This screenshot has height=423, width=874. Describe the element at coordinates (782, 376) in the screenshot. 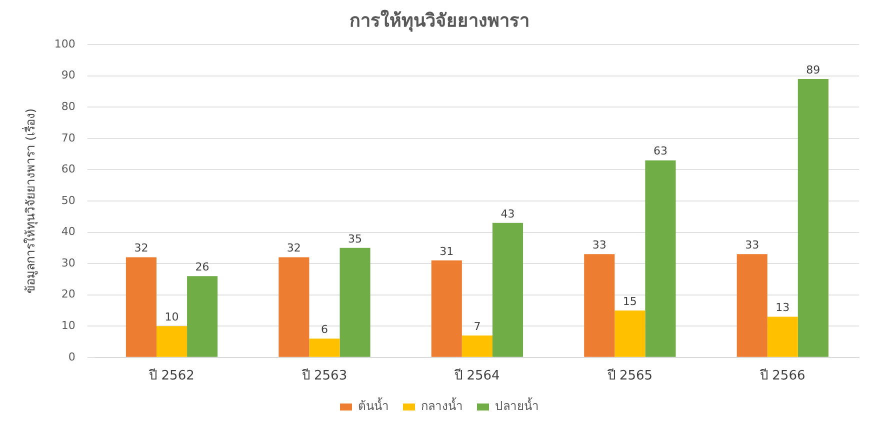

I see `x-tick-label: ปี 2566` at that location.